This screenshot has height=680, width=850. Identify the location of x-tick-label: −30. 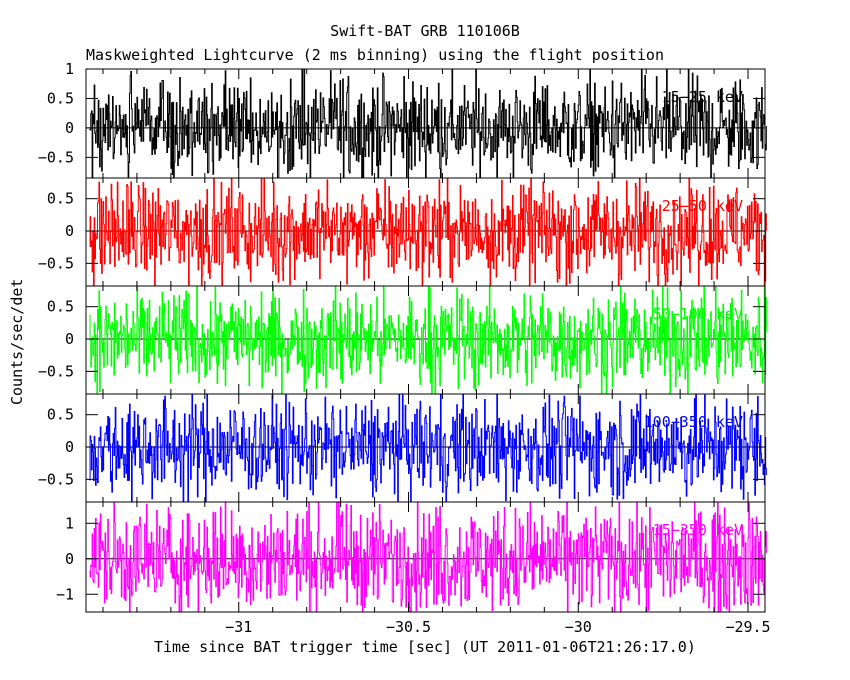
(578, 627).